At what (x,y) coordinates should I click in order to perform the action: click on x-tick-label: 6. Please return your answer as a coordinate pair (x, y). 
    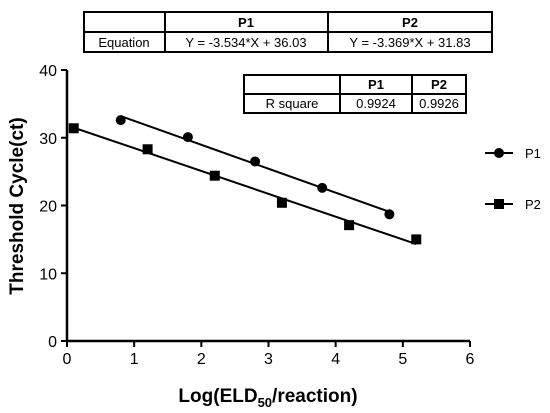
    Looking at the image, I should click on (470, 359).